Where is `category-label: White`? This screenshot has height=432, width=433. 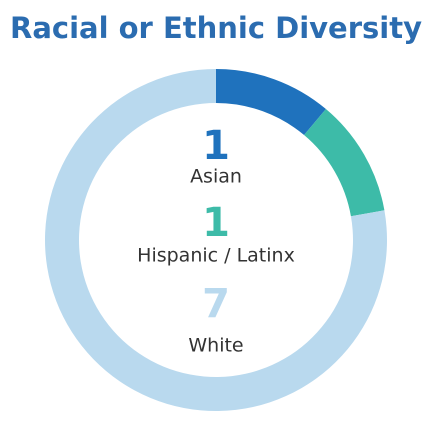
category-label: White is located at coordinates (215, 346).